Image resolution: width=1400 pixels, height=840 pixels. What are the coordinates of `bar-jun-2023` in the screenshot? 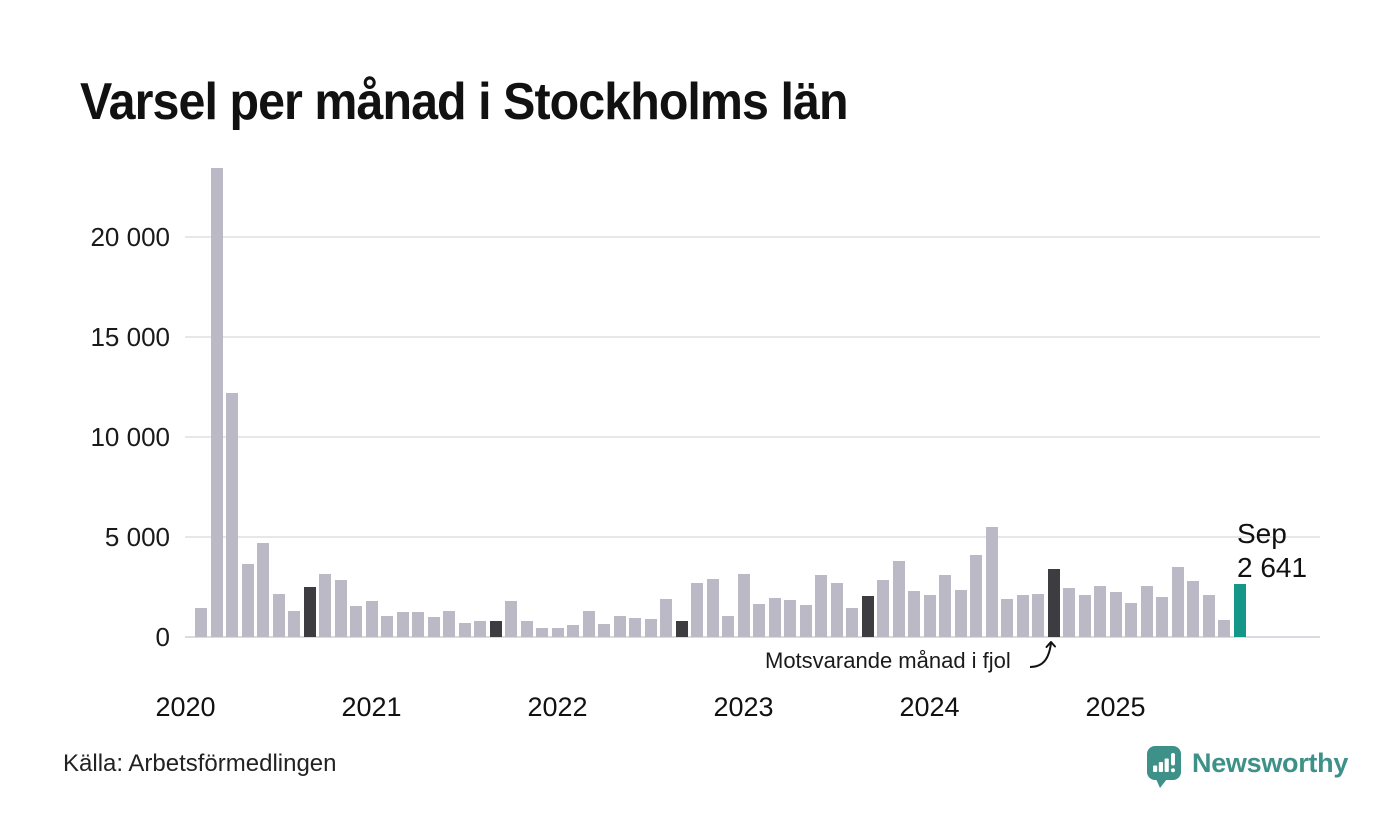 It's located at (821, 606).